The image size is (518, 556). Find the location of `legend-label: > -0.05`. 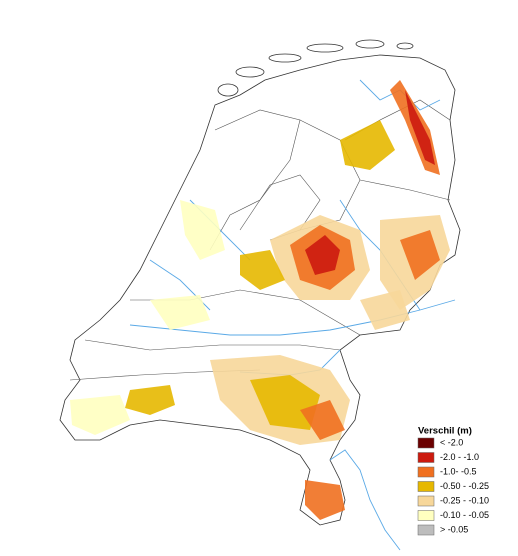

legend-label: > -0.05 is located at coordinates (454, 529).